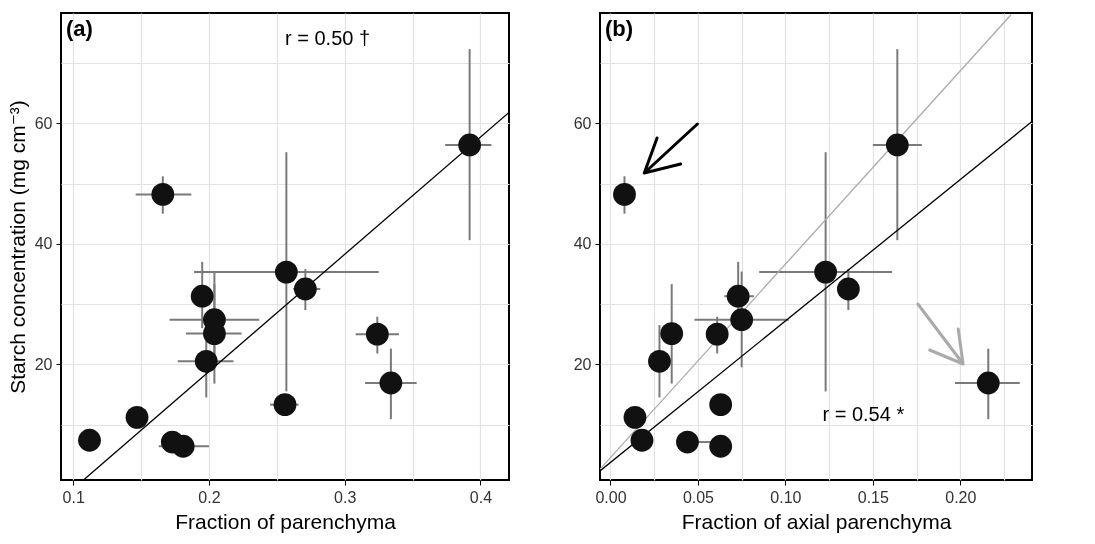 This screenshot has width=1095, height=544. Describe the element at coordinates (286, 521) in the screenshot. I see `x-axis-title: Fraction of parenchyma` at that location.